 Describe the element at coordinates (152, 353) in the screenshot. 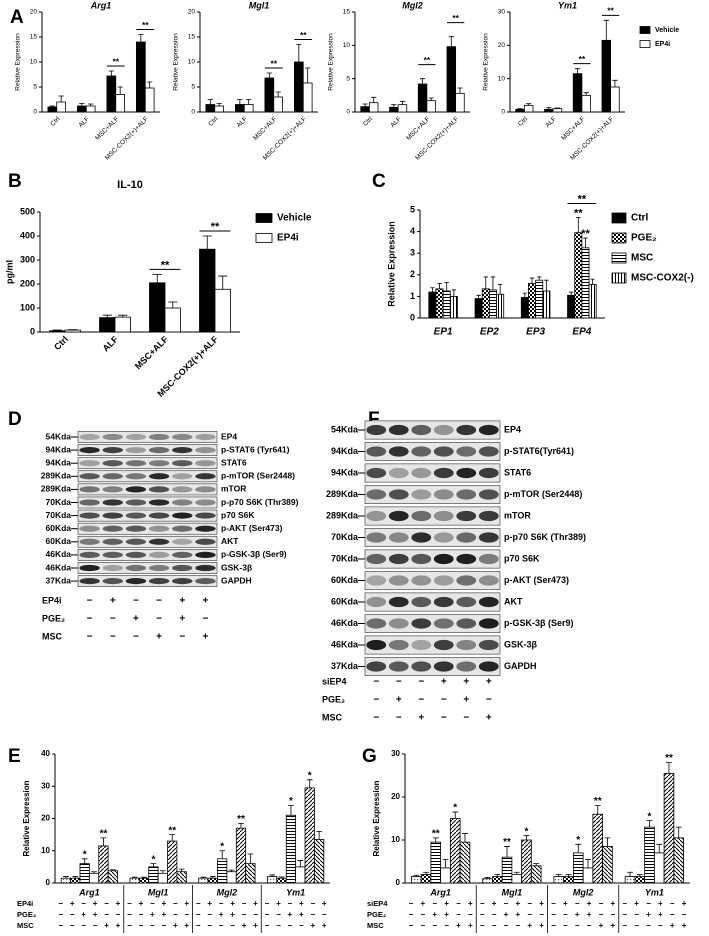

I see `x-tick-label: MSC+ALF` at that location.